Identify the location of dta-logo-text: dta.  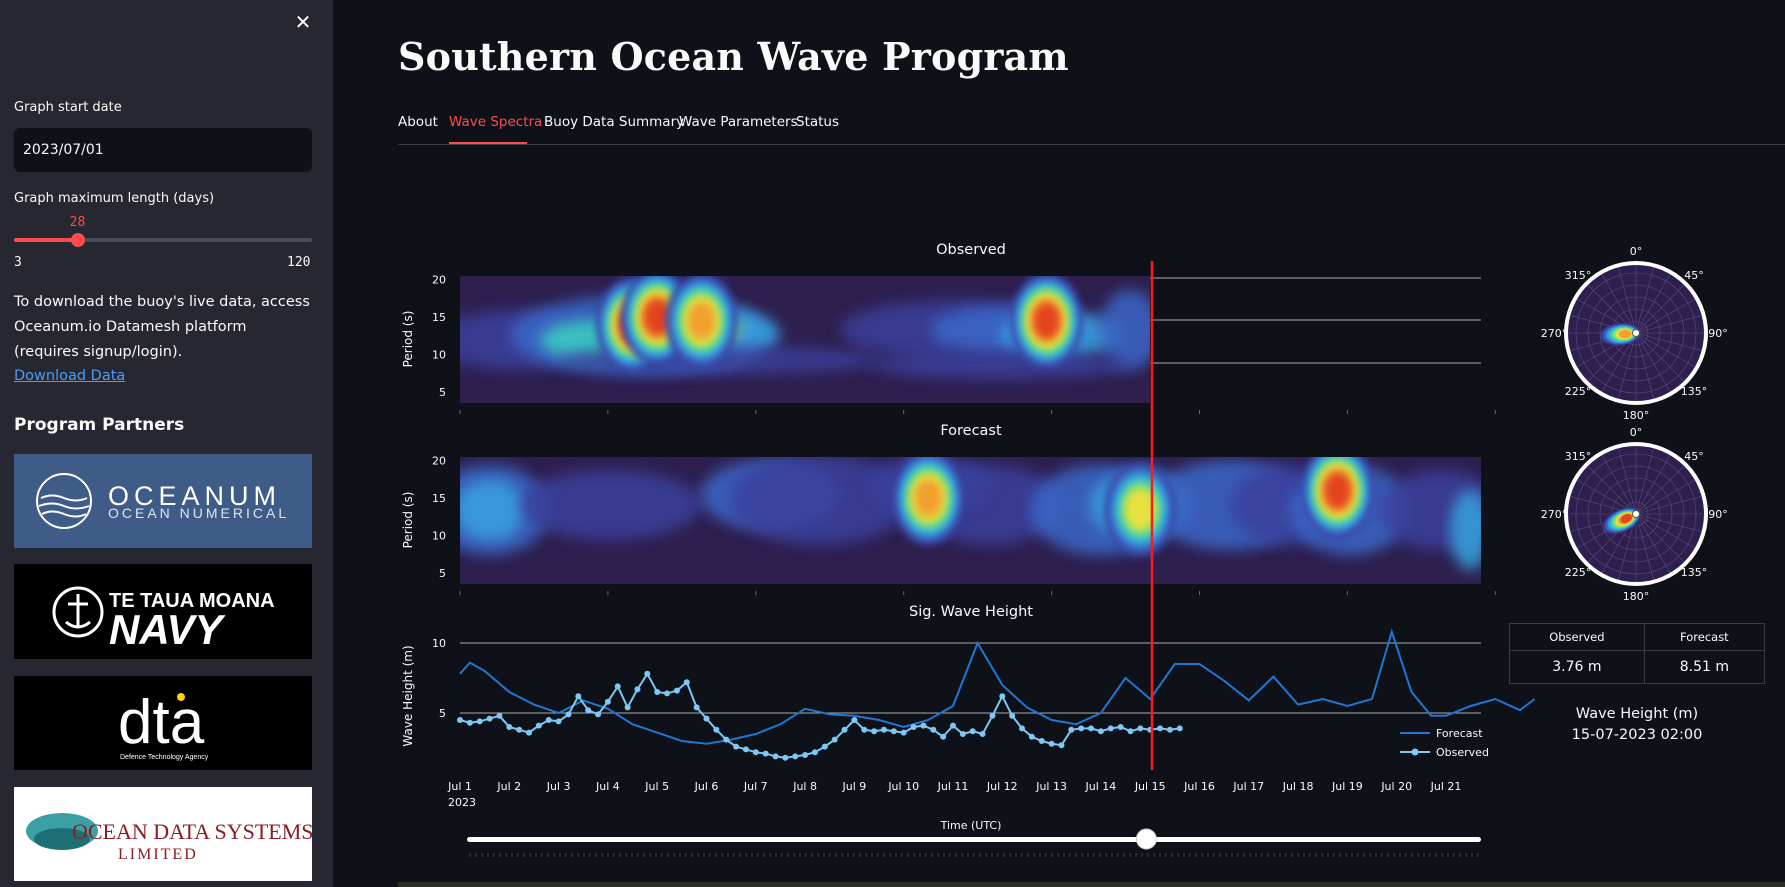
(161, 722).